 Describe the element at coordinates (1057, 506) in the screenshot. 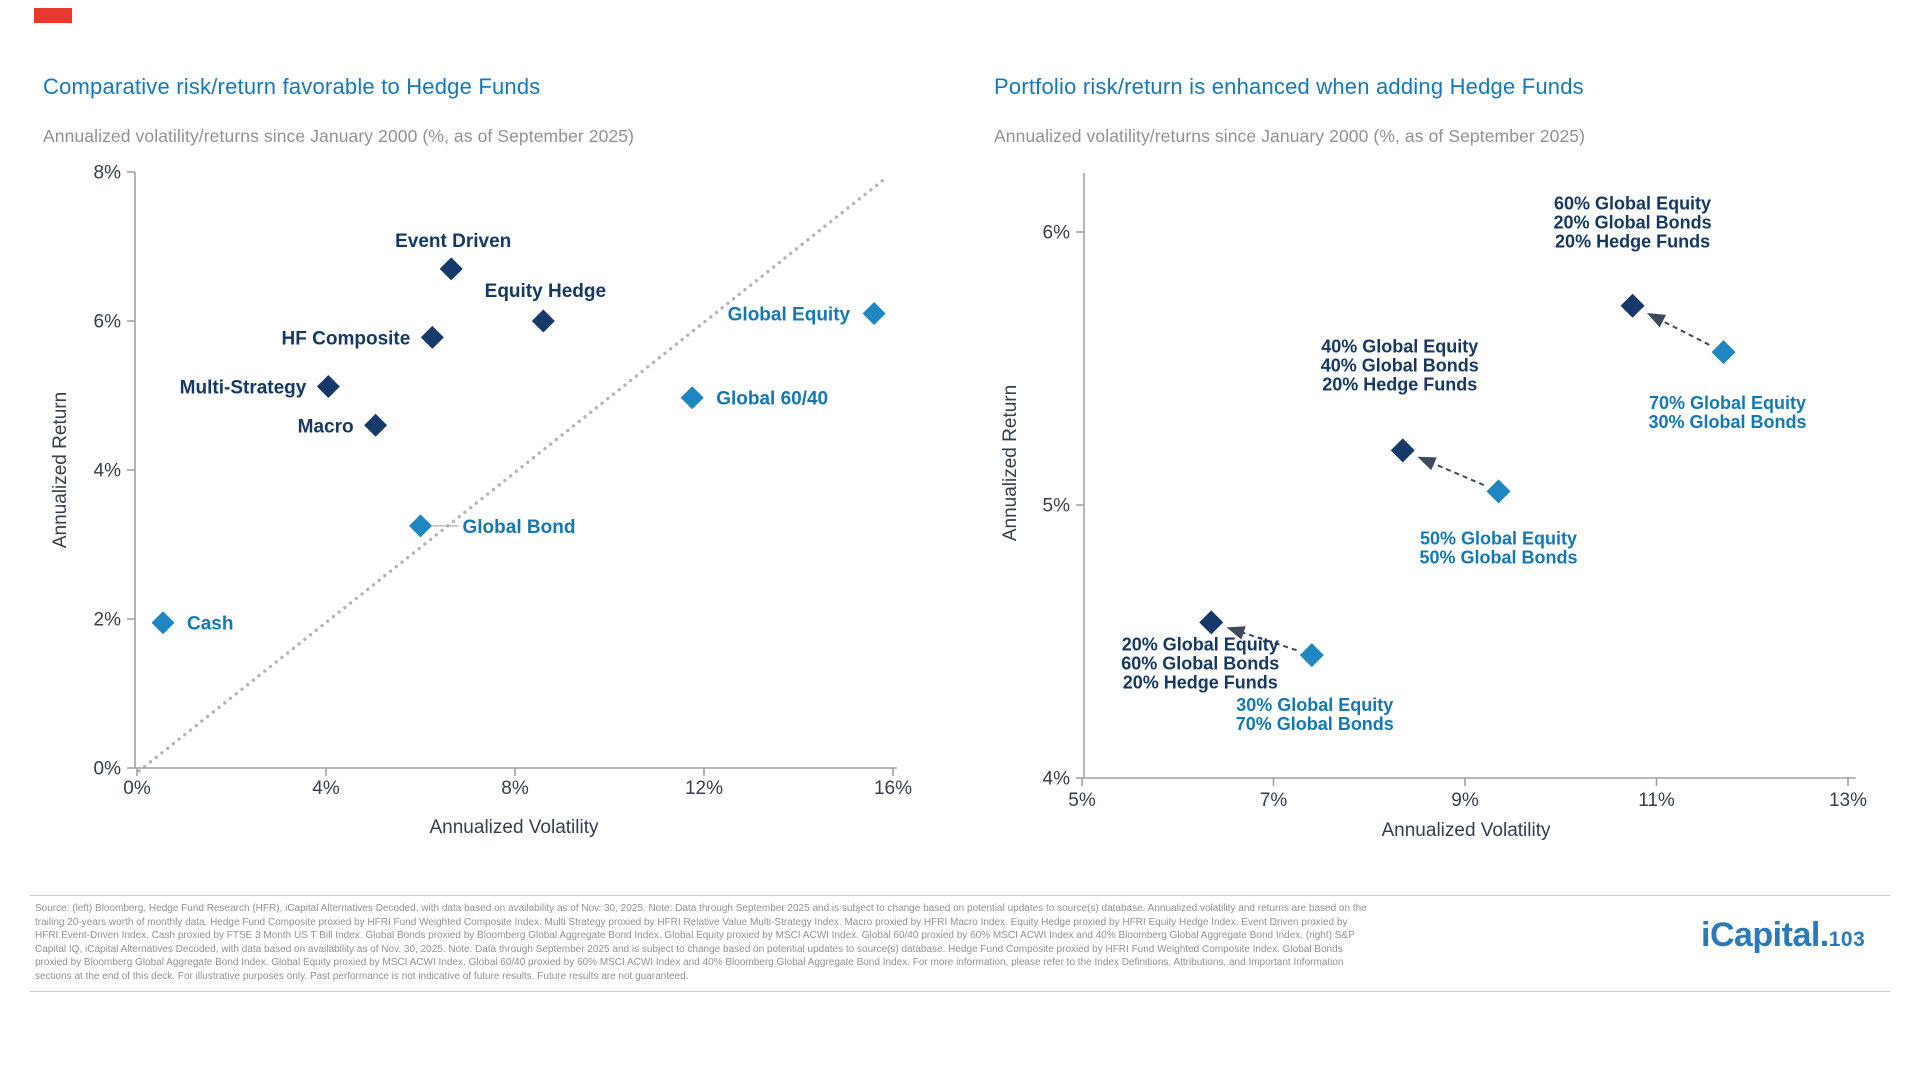

I see `y-tick-label: 5%` at that location.